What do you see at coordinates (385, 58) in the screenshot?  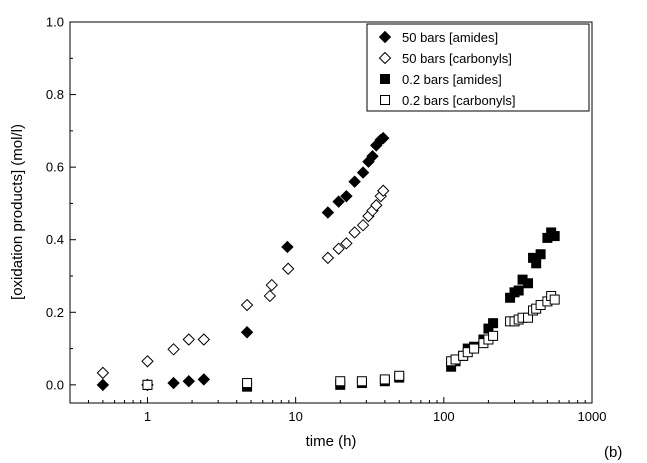 I see `legend-marker-50-bars-carbonyls` at bounding box center [385, 58].